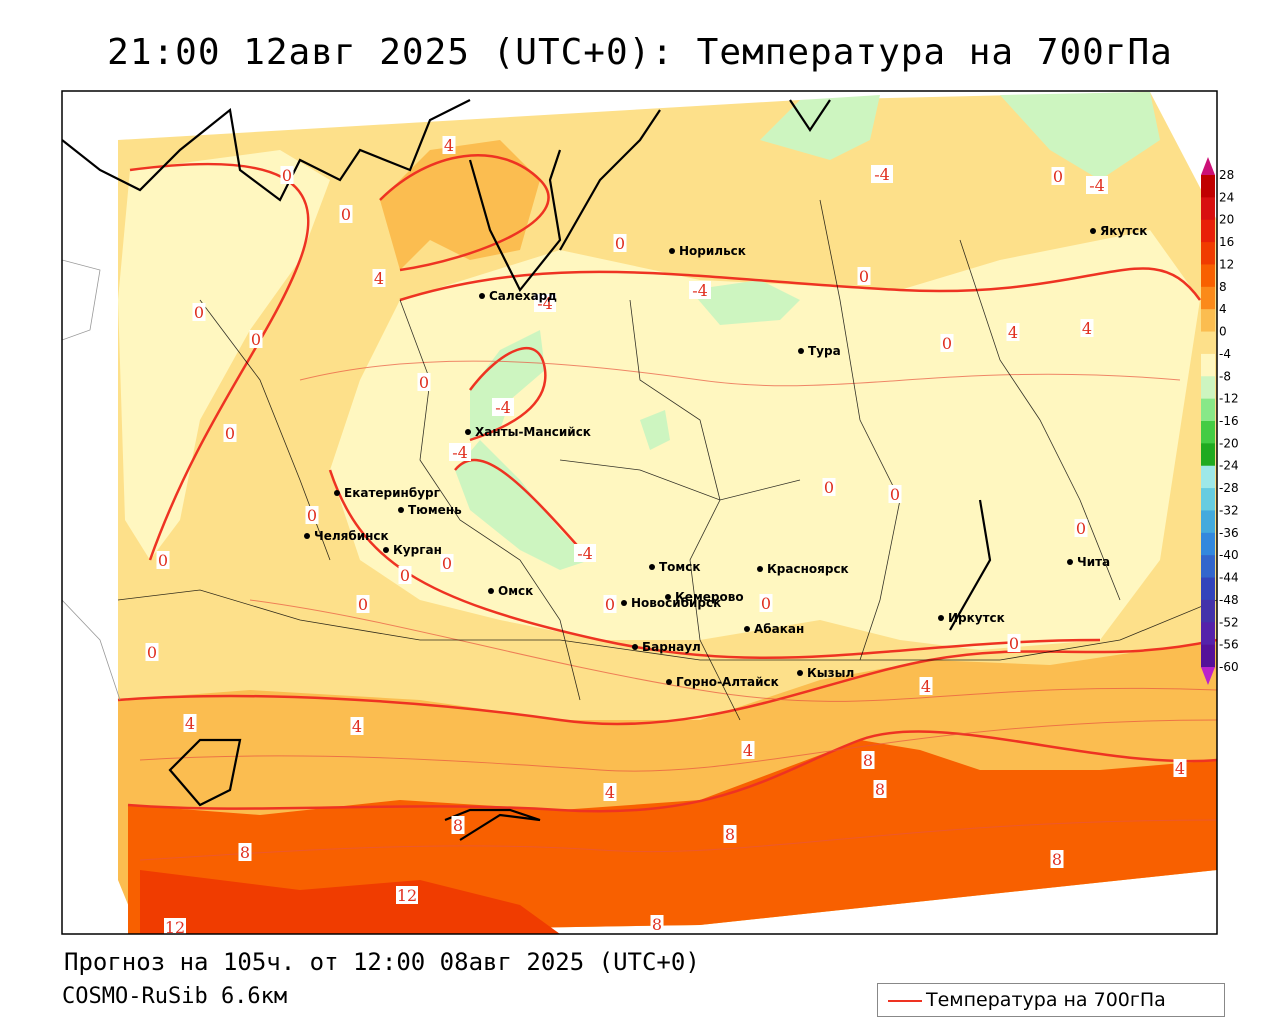 The height and width of the screenshot is (1024, 1280). I want to click on colorbar-tick-label: 4, so click(1223, 309).